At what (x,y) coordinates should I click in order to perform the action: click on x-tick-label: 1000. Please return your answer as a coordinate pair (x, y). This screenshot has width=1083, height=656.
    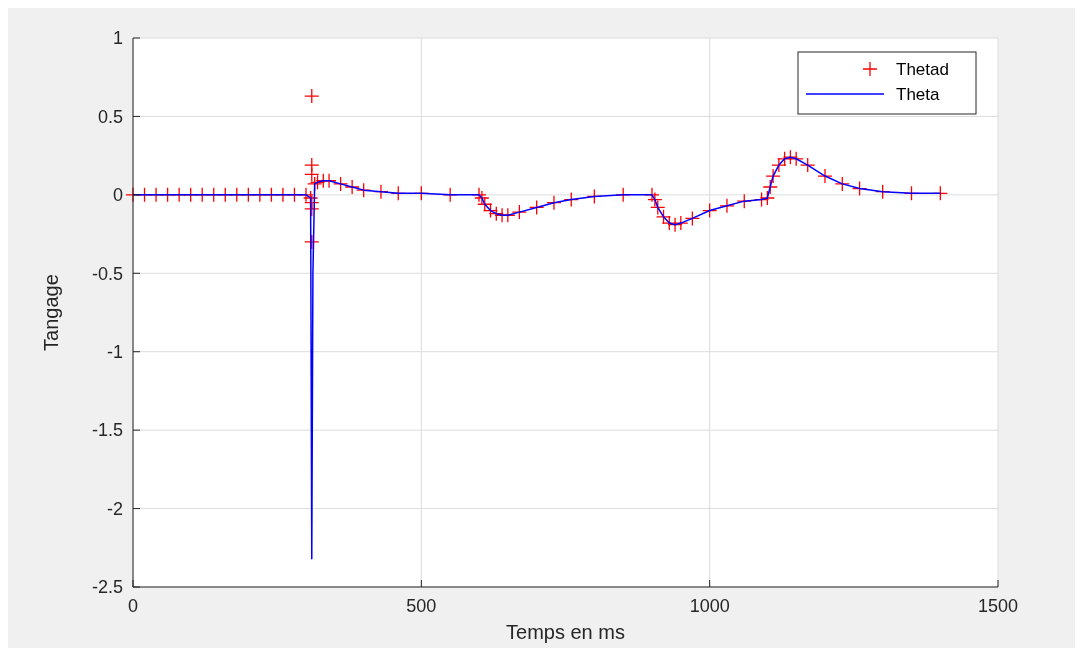
    Looking at the image, I should click on (709, 606).